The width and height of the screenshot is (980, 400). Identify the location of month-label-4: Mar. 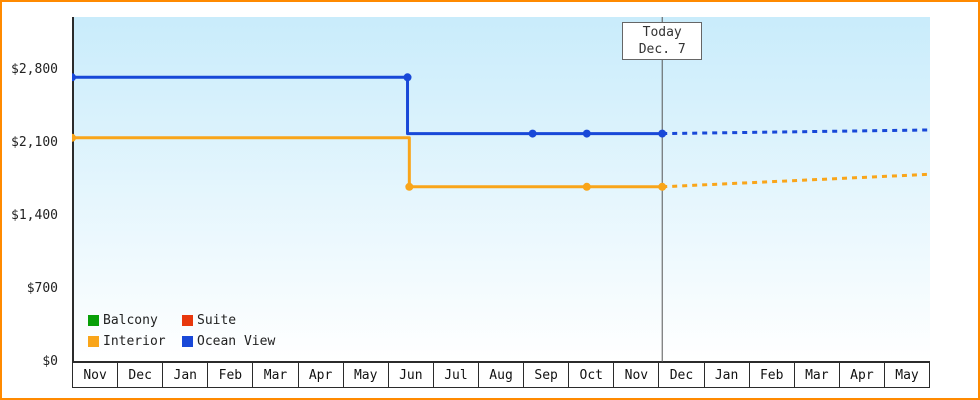
(275, 375).